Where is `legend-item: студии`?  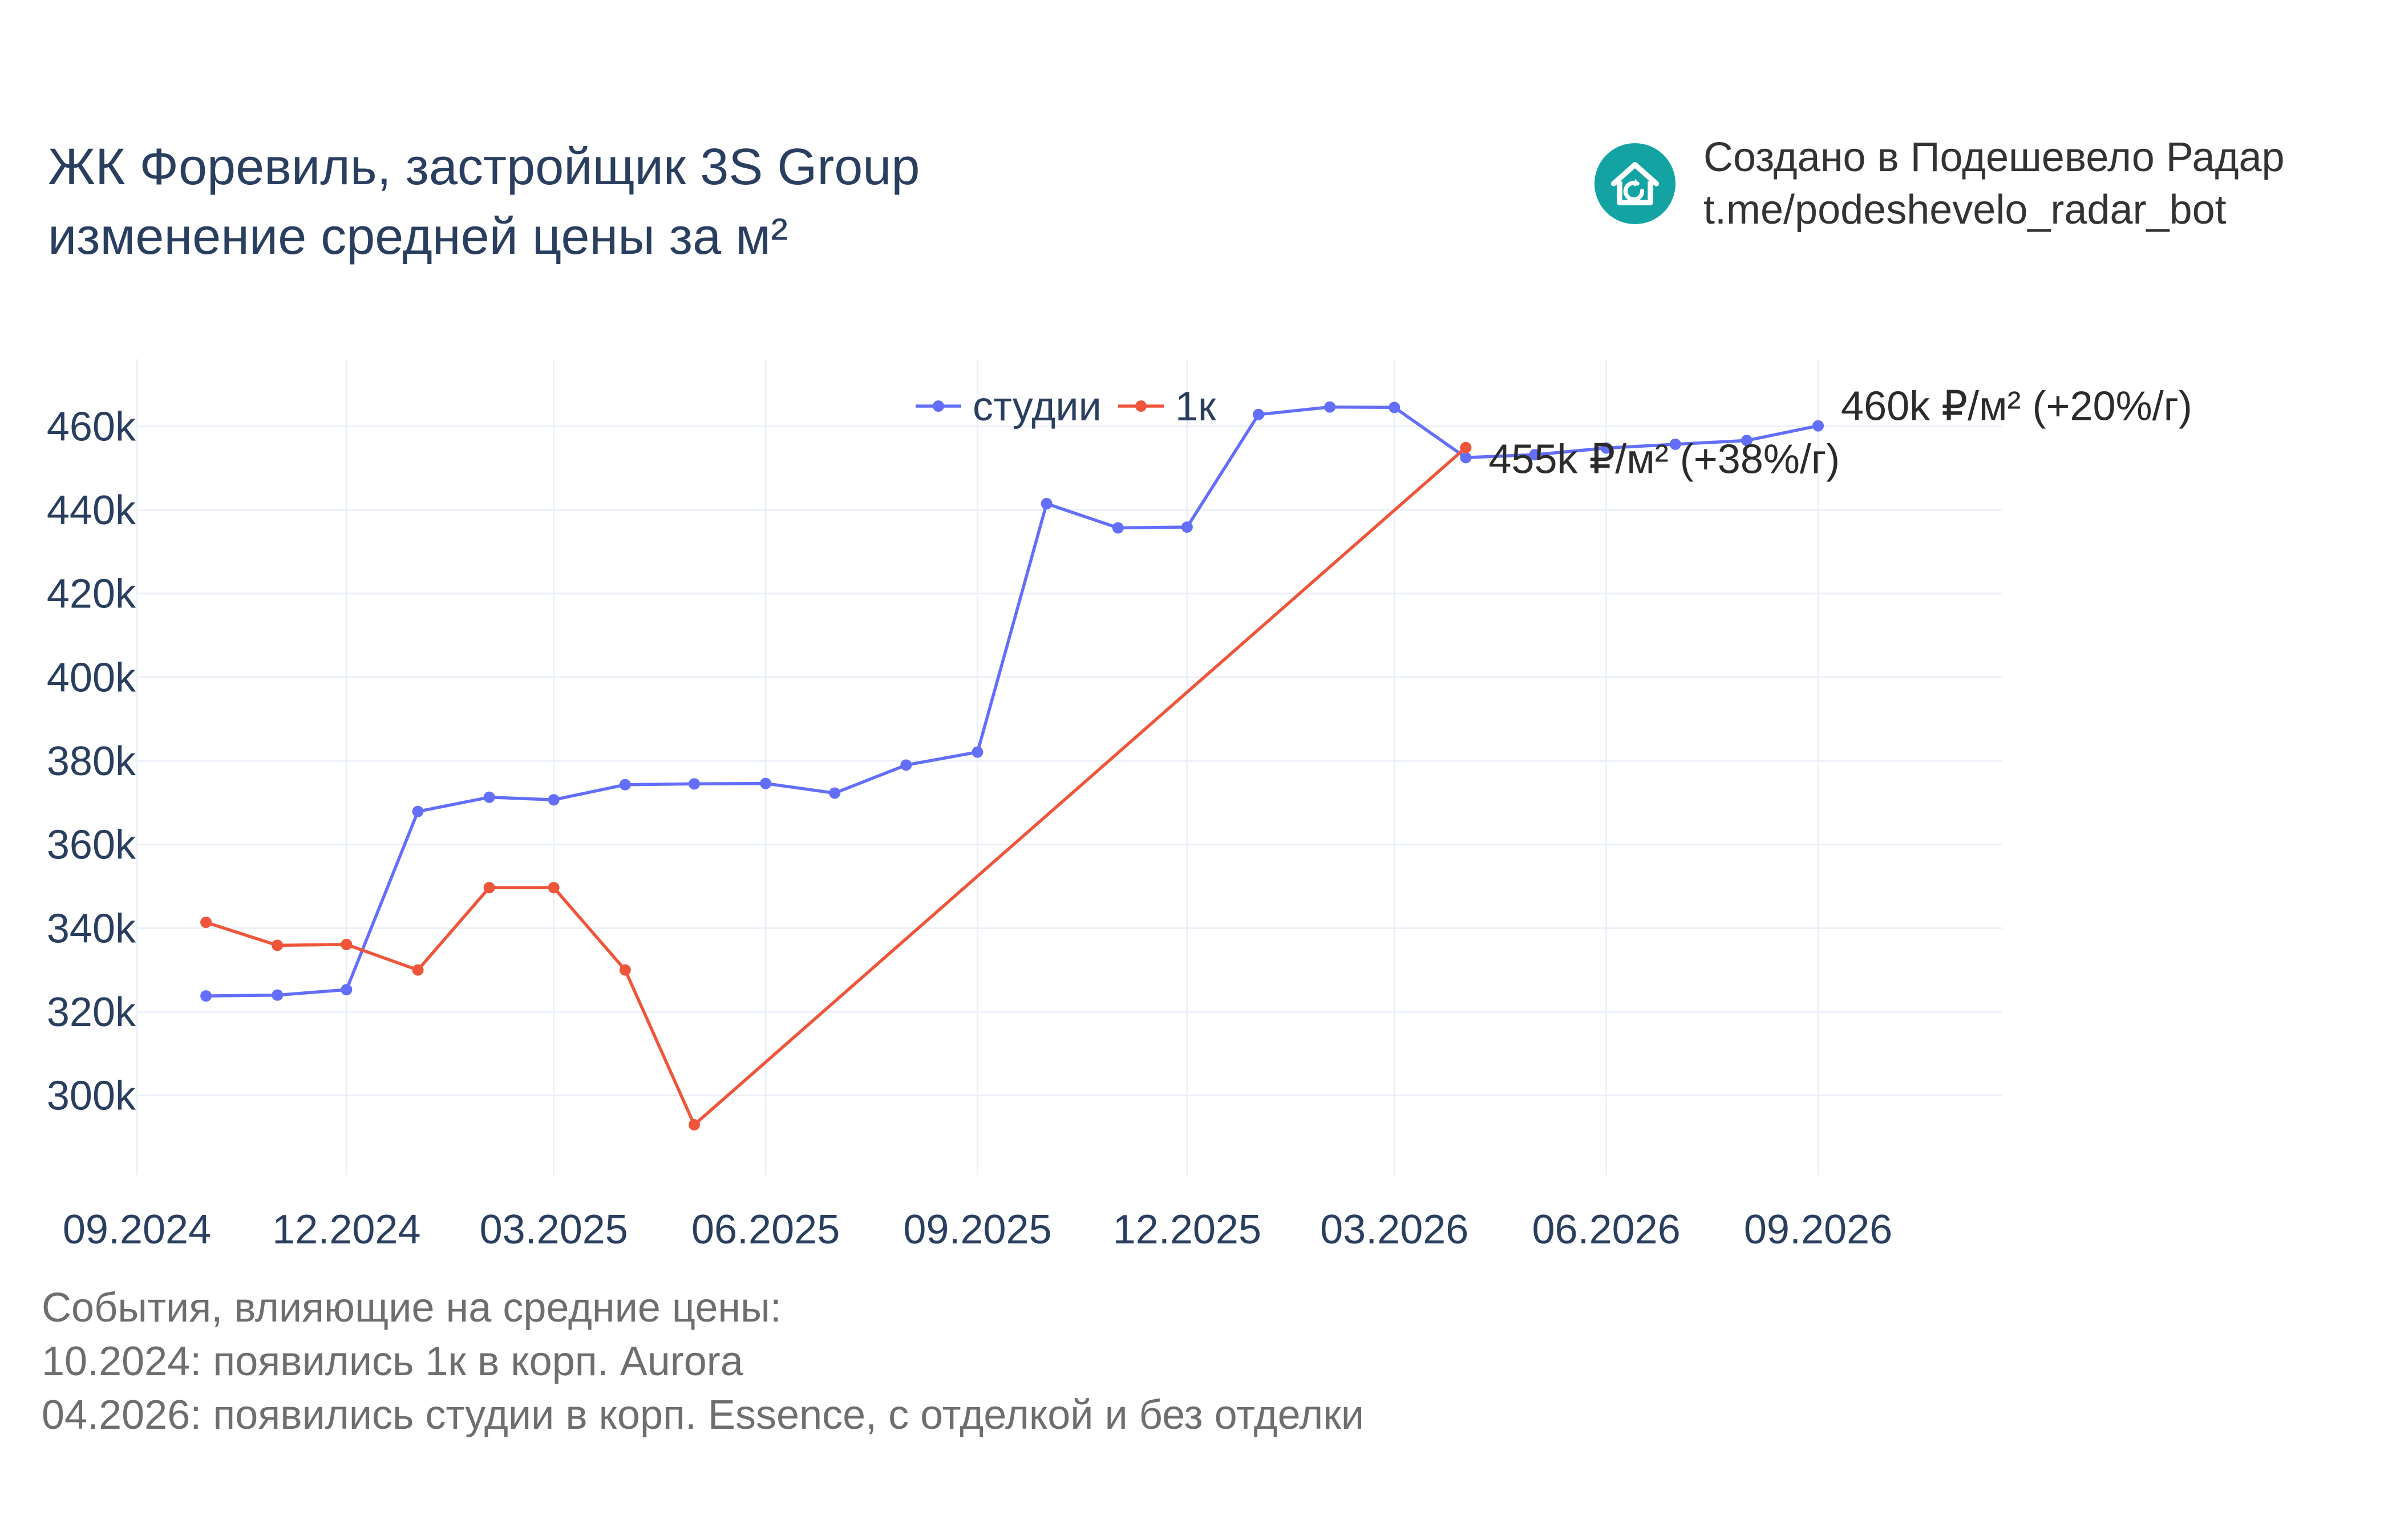 legend-item: студии is located at coordinates (1009, 407).